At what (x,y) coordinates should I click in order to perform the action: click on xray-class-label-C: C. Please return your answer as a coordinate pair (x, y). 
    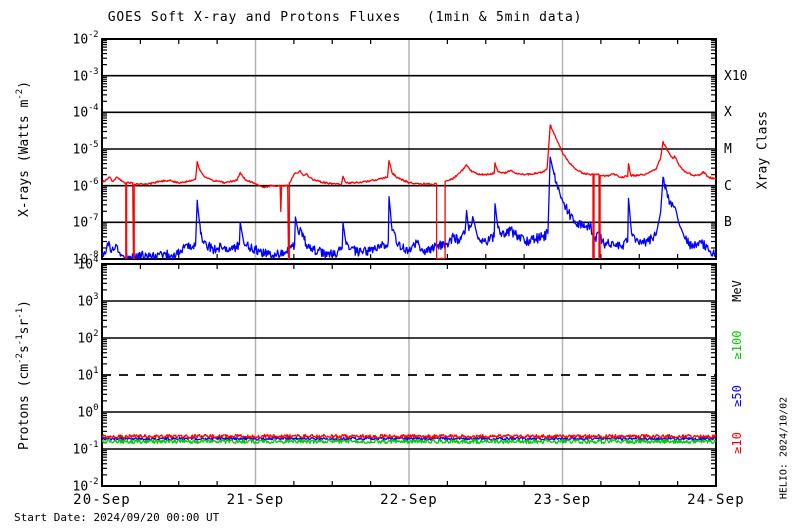
    Looking at the image, I should click on (728, 186).